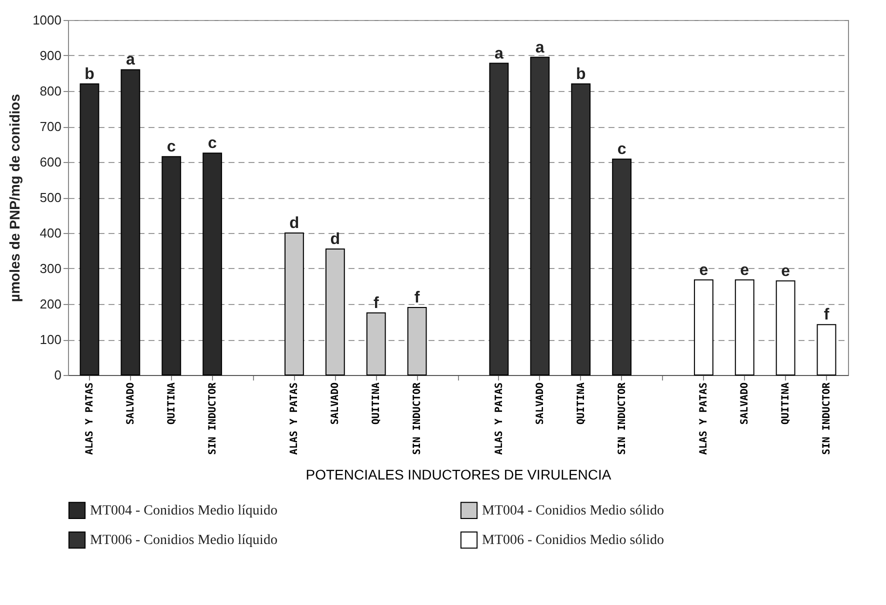 This screenshot has width=886, height=605. What do you see at coordinates (51, 197) in the screenshot?
I see `y-tick-label: 500` at bounding box center [51, 197].